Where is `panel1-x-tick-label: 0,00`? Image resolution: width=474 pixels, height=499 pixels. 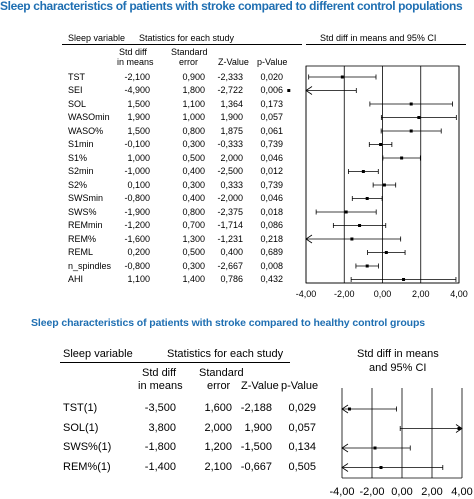
panel1-x-tick-label: 0,00 is located at coordinates (383, 294).